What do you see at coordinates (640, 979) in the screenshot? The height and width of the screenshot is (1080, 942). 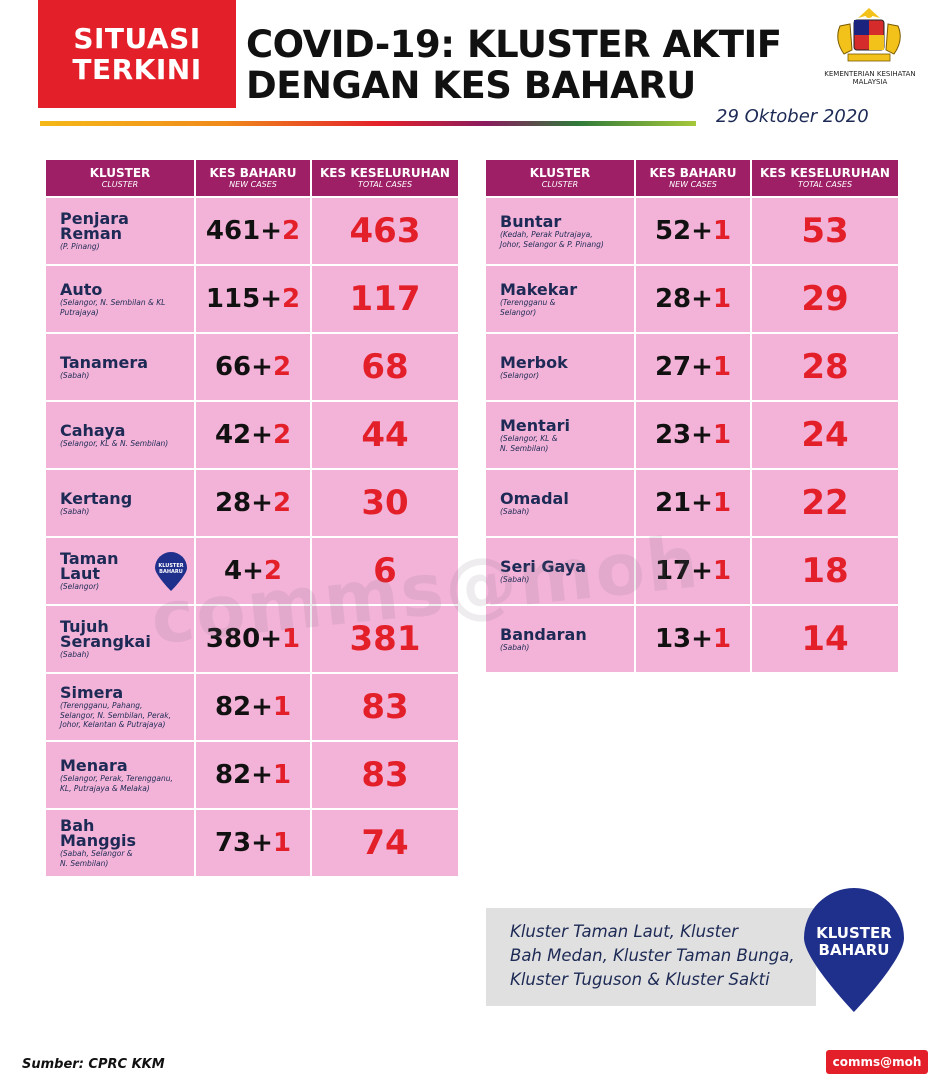 I see `note-line-3: Kluster Tuguson & Kluster Sakti` at bounding box center [640, 979].